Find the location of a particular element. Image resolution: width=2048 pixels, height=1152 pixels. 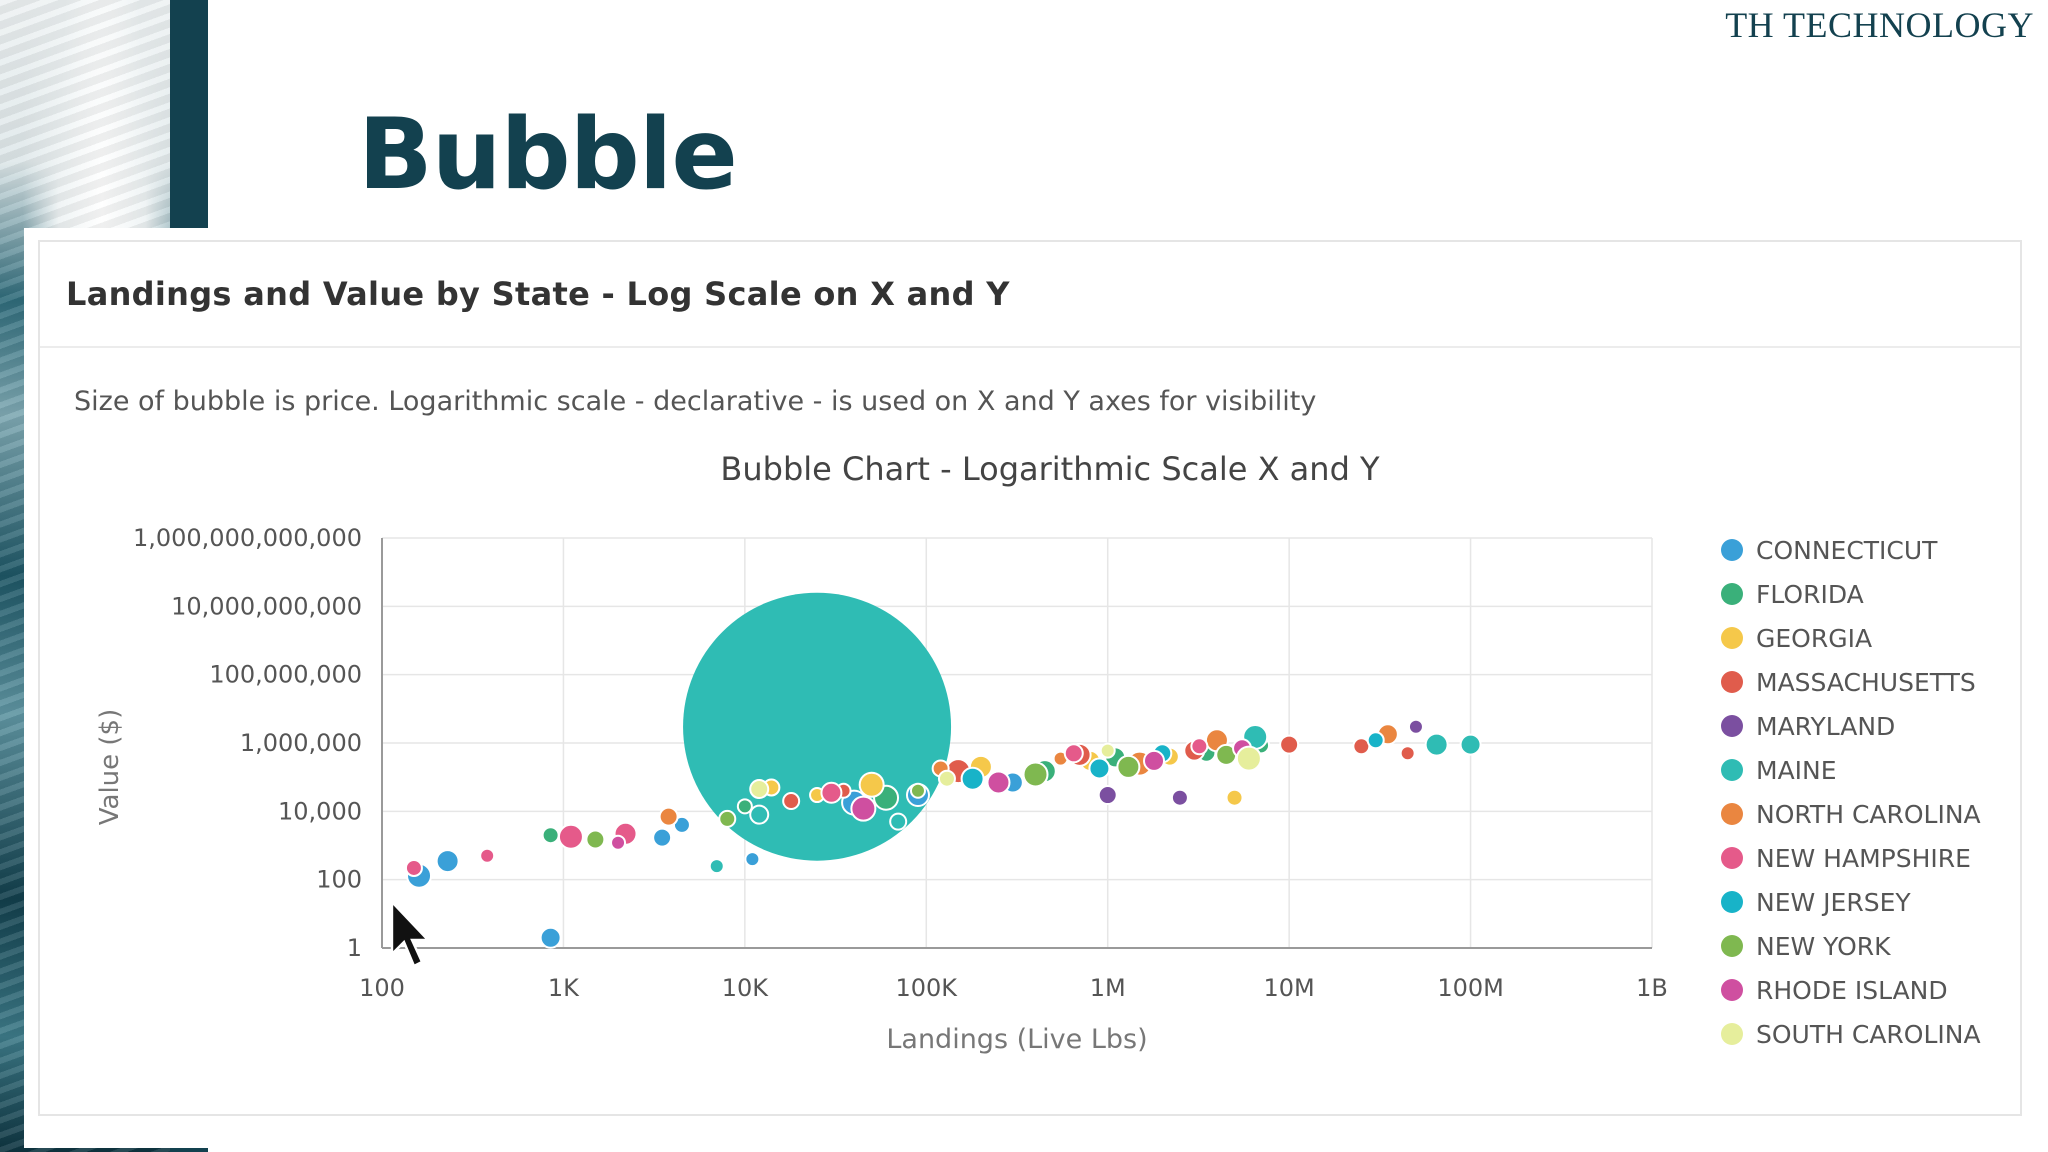

y-tick-label: 10,000,000,000 is located at coordinates (266, 606).